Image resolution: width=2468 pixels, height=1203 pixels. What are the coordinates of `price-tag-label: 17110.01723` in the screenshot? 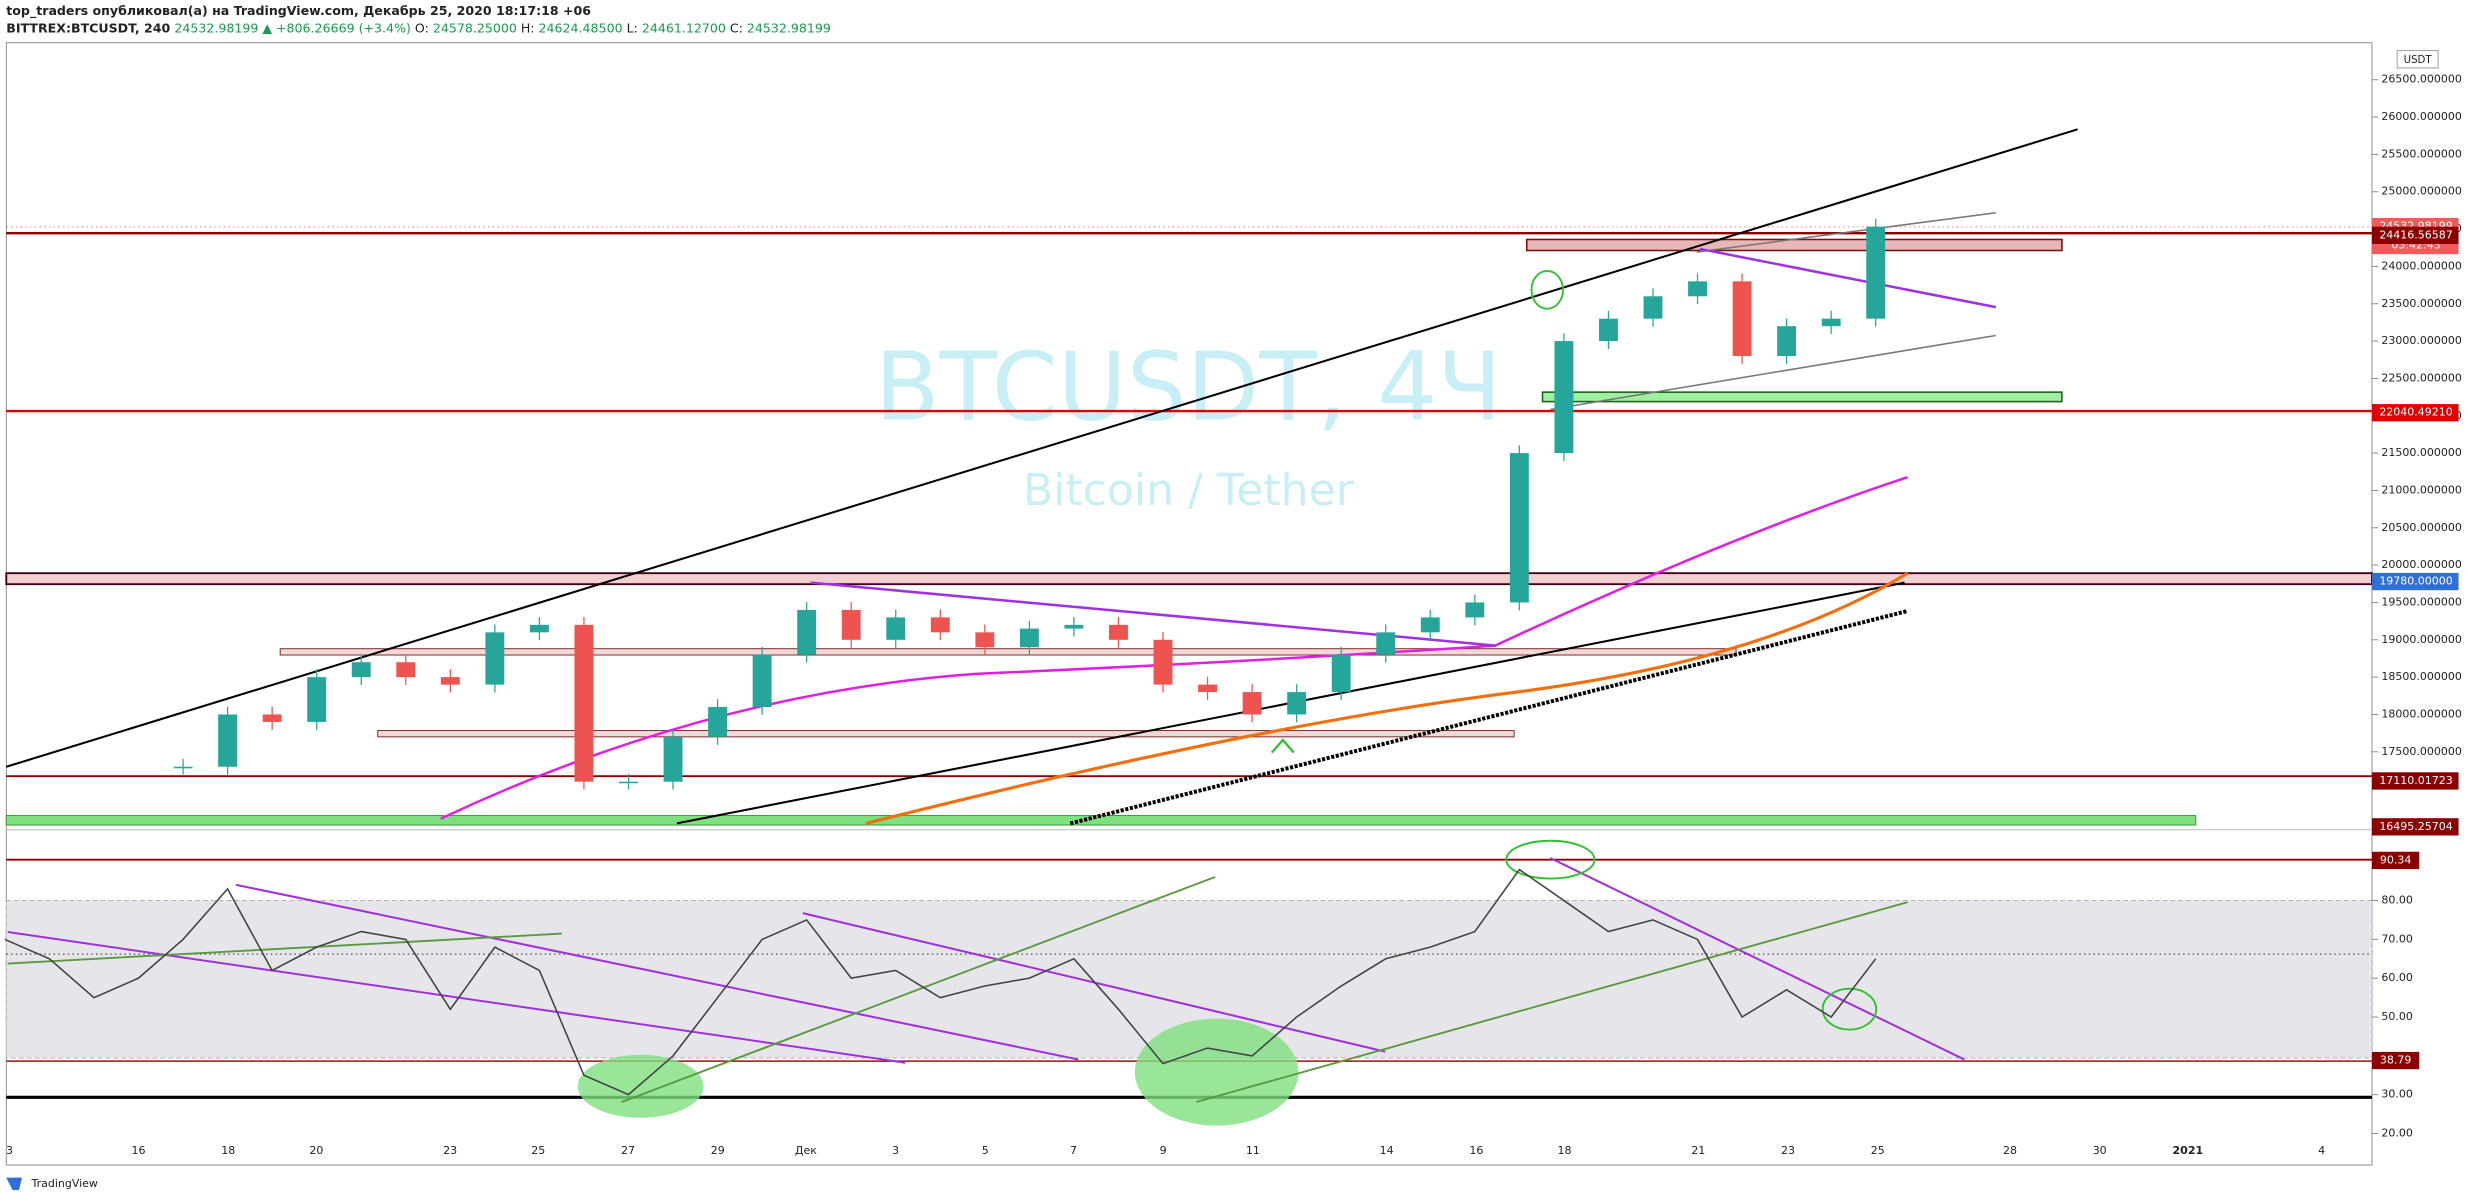 It's located at (2415, 780).